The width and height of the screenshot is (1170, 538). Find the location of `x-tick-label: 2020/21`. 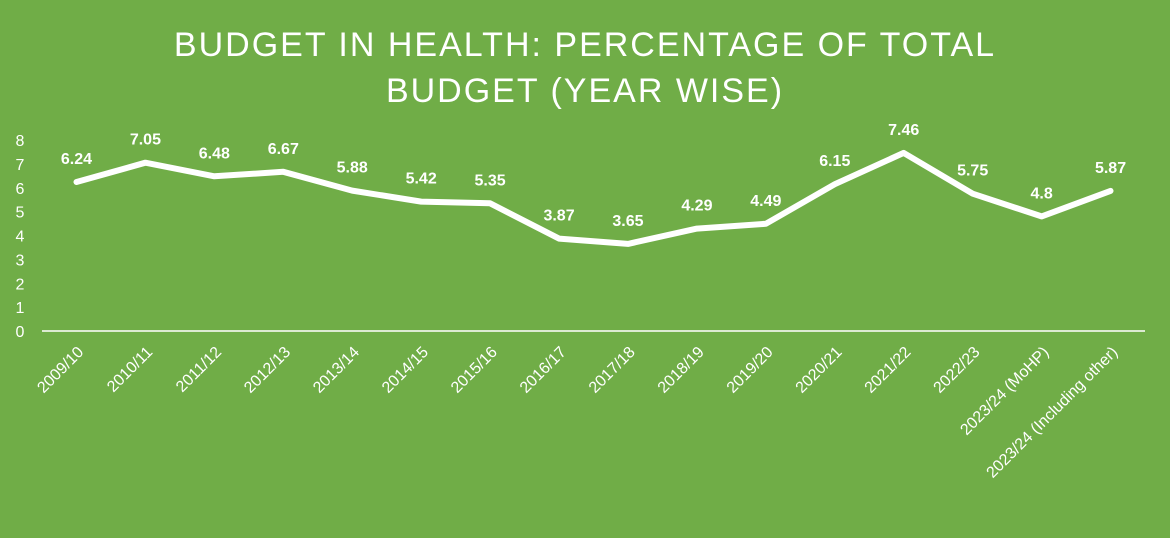

x-tick-label: 2020/21 is located at coordinates (819, 370).